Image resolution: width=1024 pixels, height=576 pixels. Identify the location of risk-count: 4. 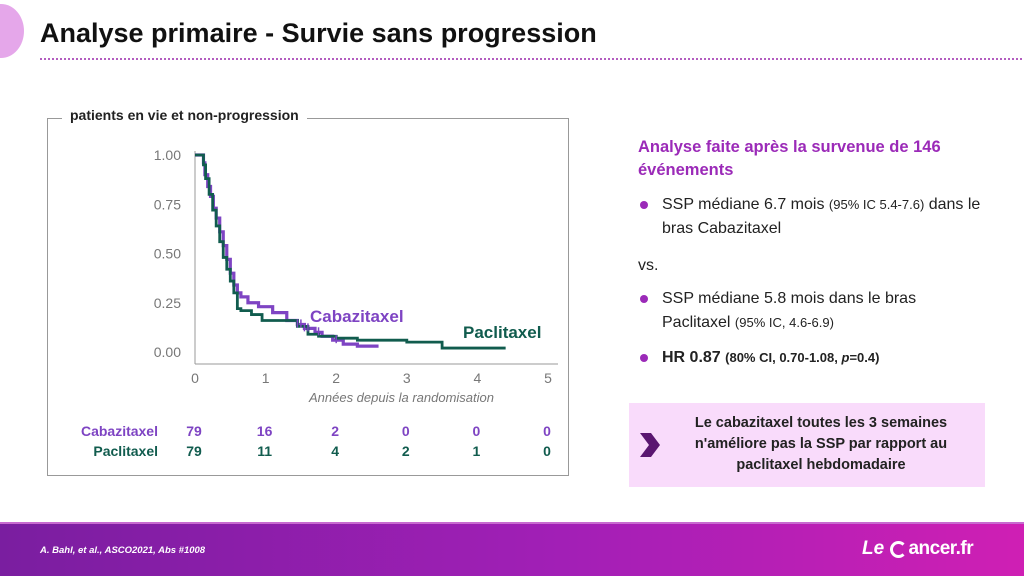
(335, 451).